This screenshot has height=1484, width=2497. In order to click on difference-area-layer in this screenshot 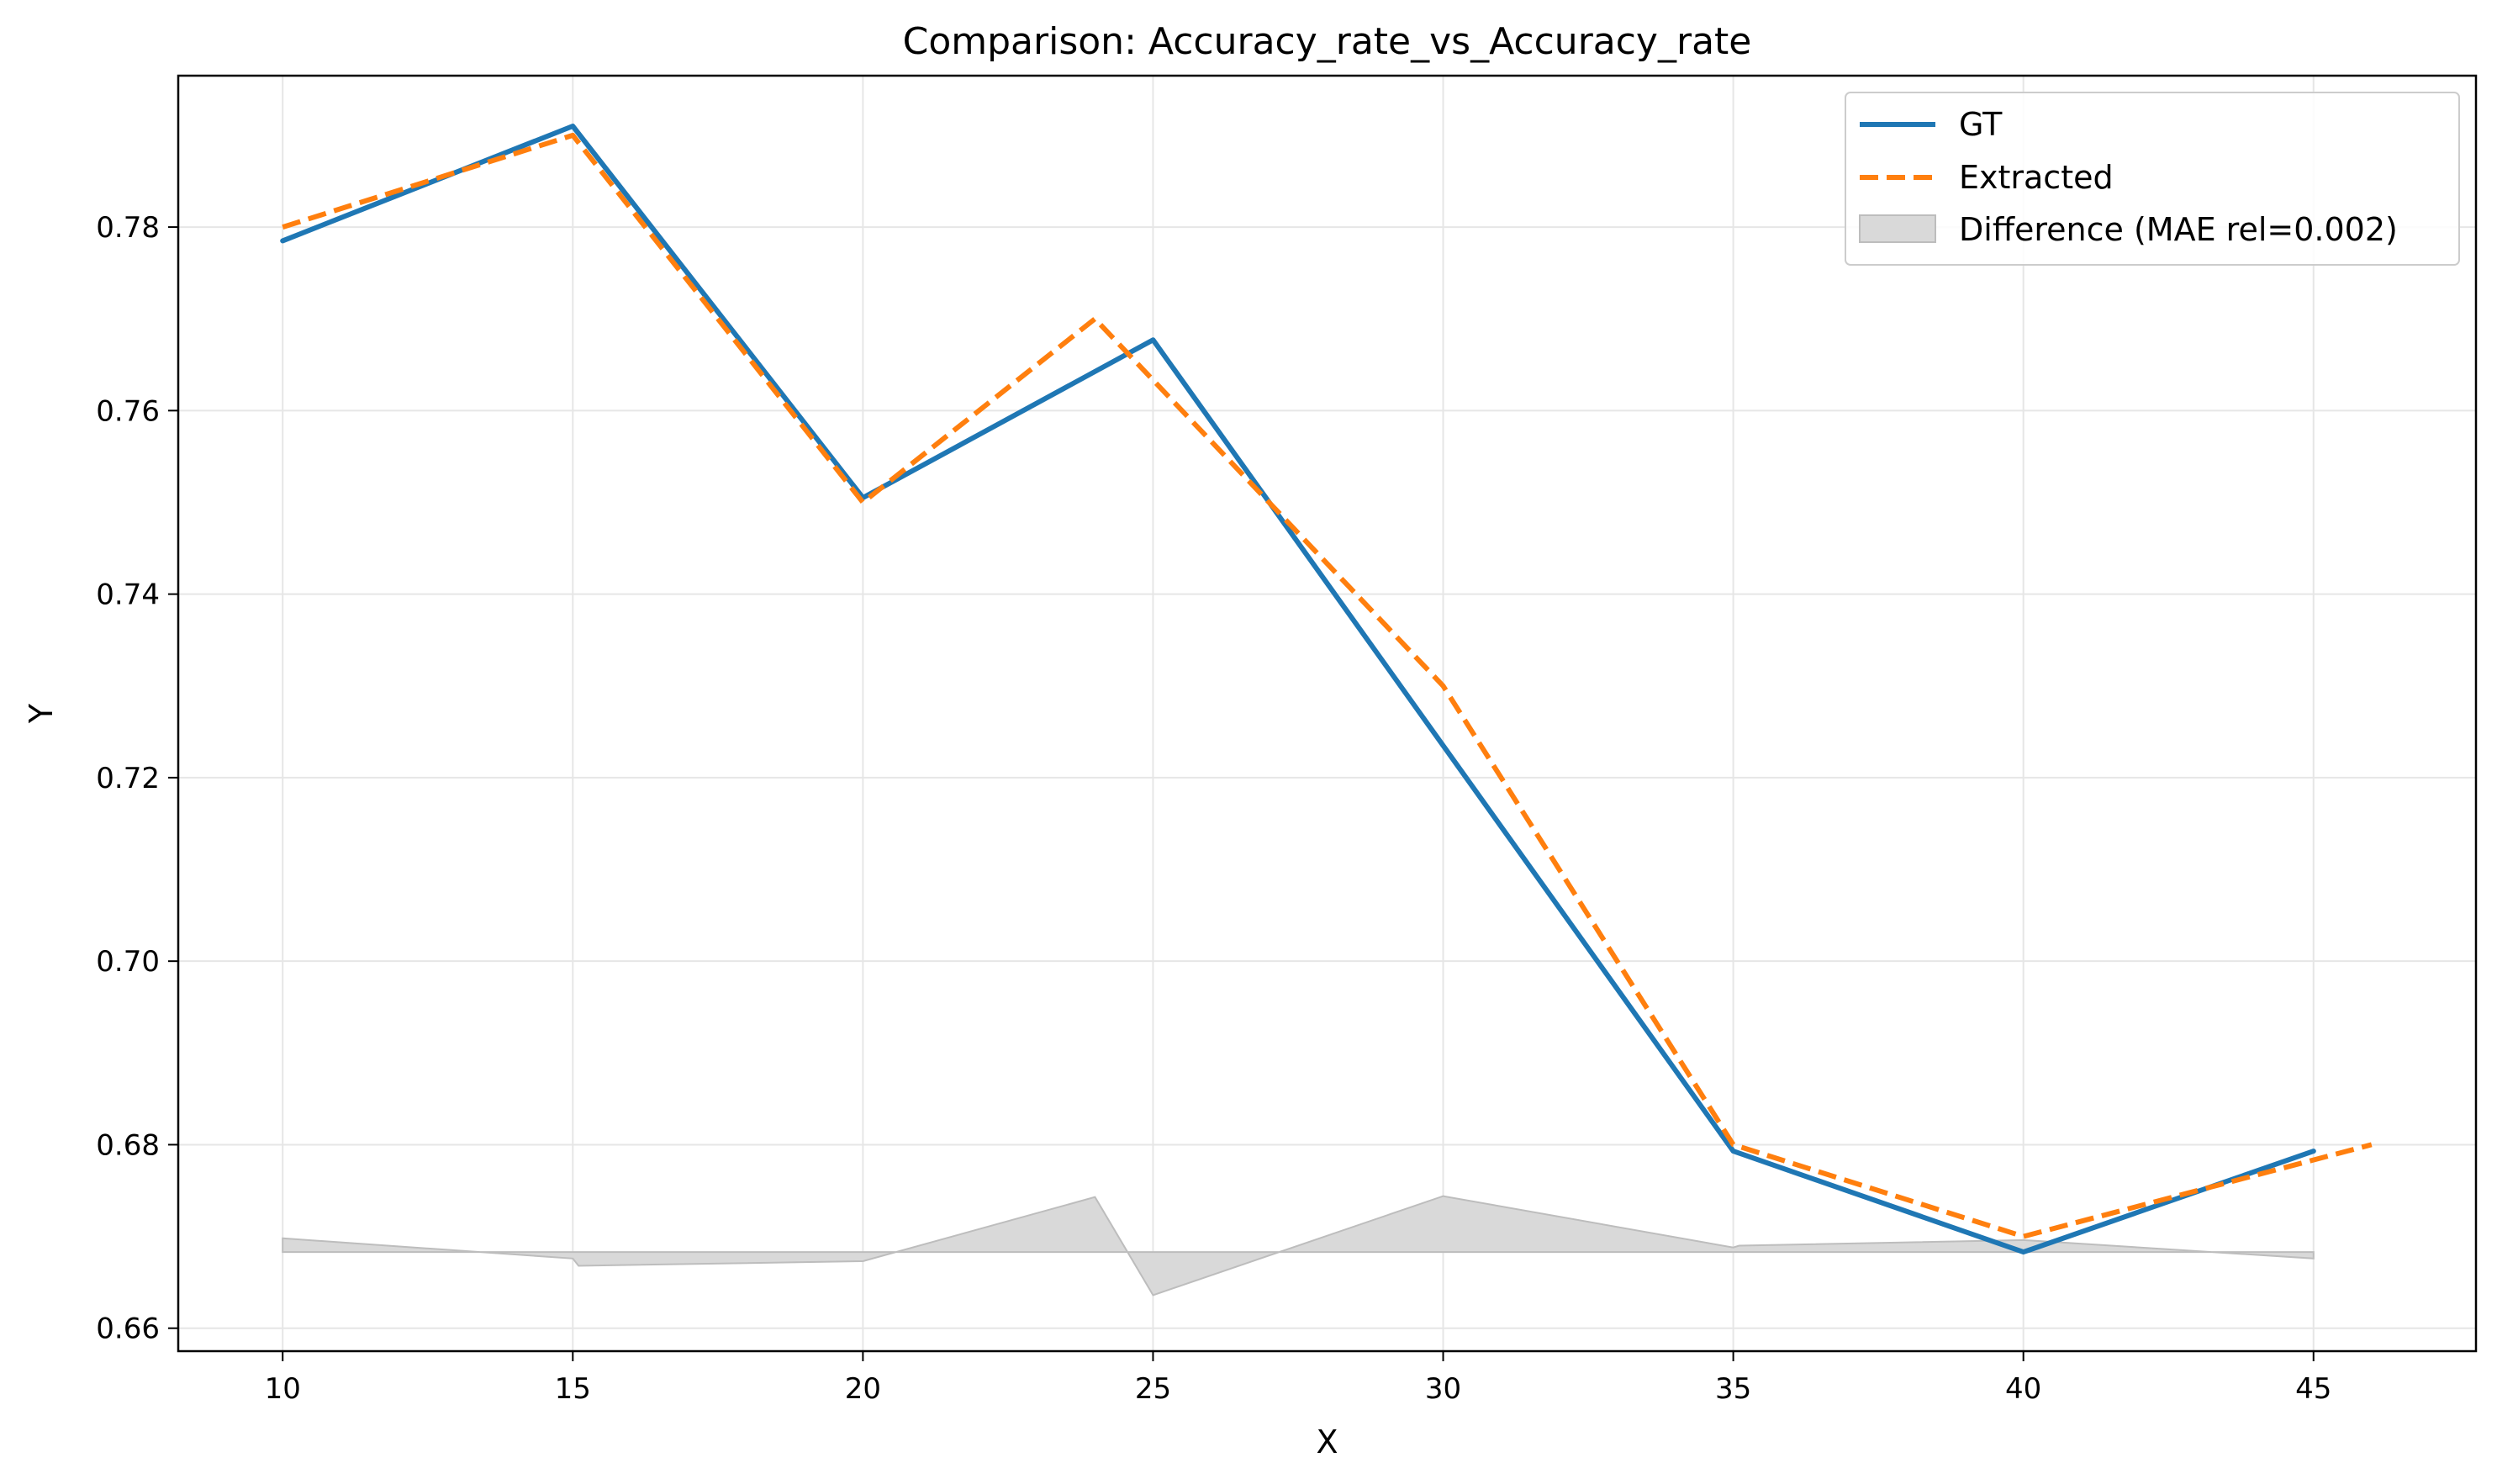, I will do `click(1298, 1246)`.